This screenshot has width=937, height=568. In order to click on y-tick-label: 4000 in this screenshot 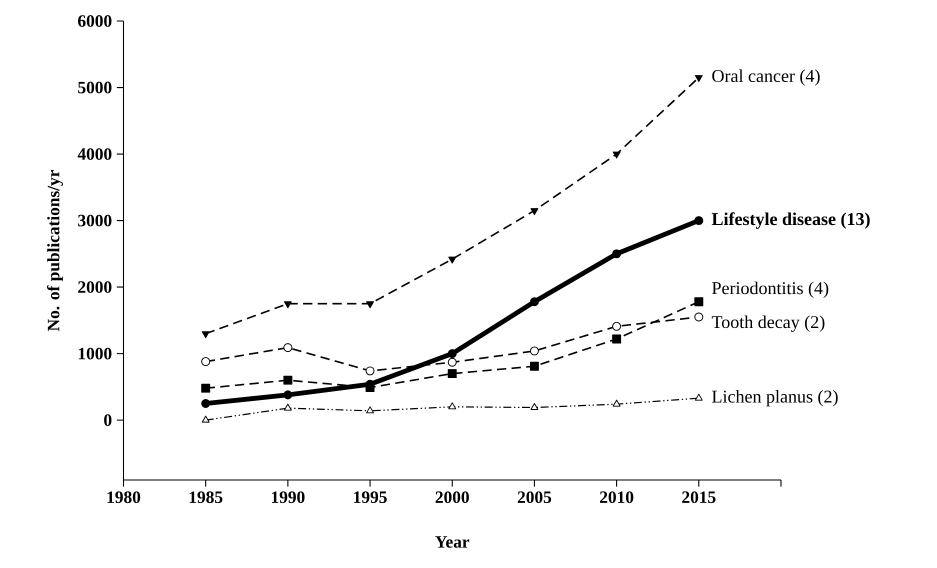, I will do `click(95, 154)`.